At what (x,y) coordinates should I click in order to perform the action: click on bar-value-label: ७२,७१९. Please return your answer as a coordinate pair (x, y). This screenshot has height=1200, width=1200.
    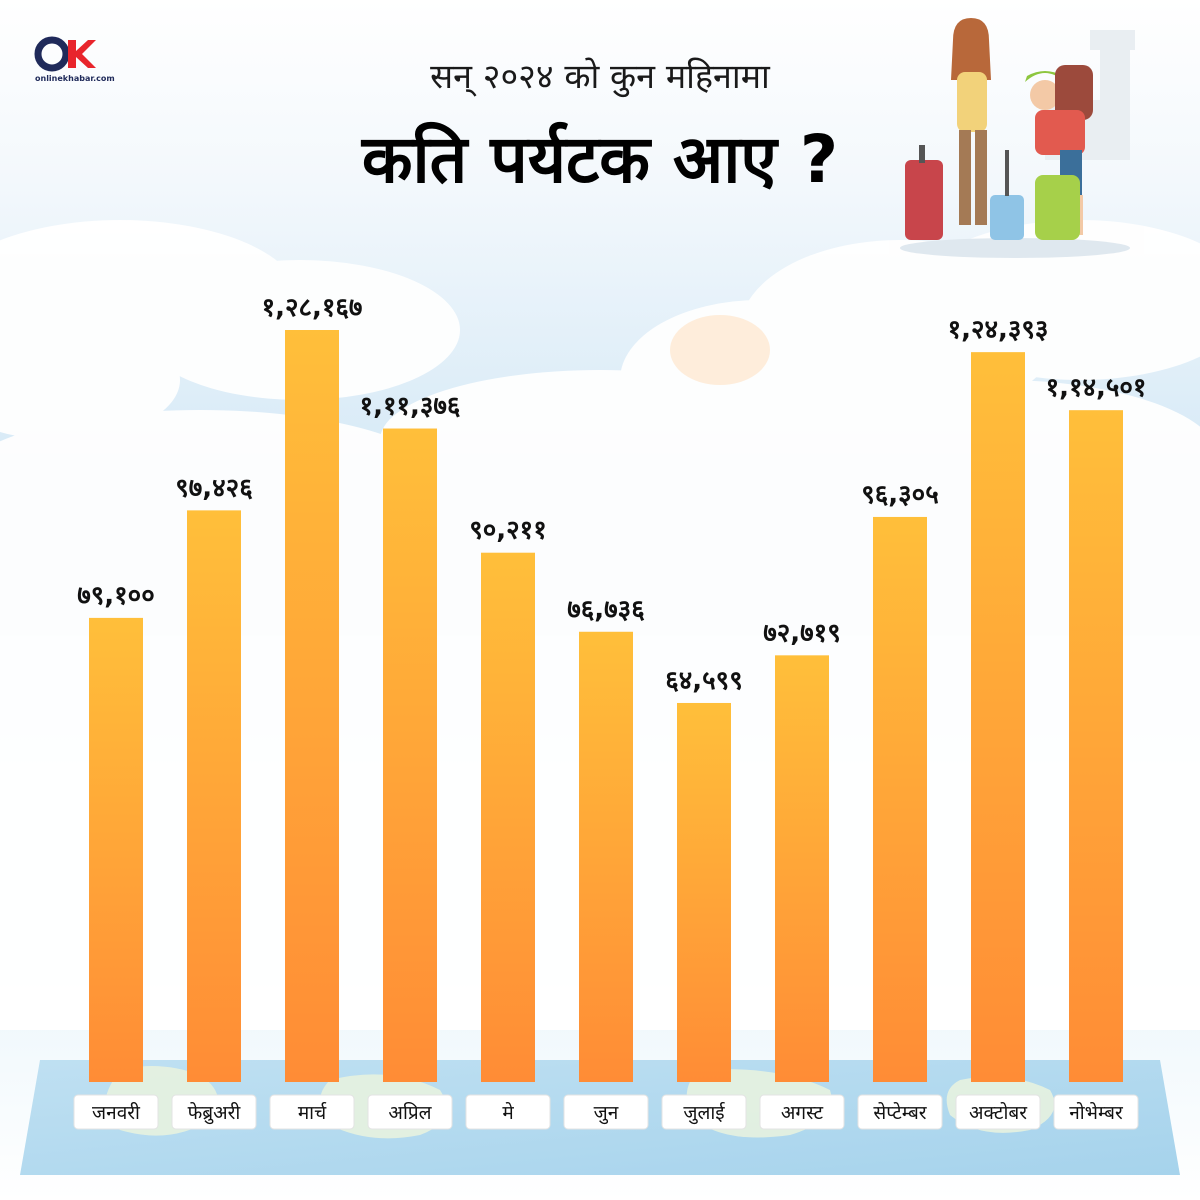
    Looking at the image, I should click on (801, 633).